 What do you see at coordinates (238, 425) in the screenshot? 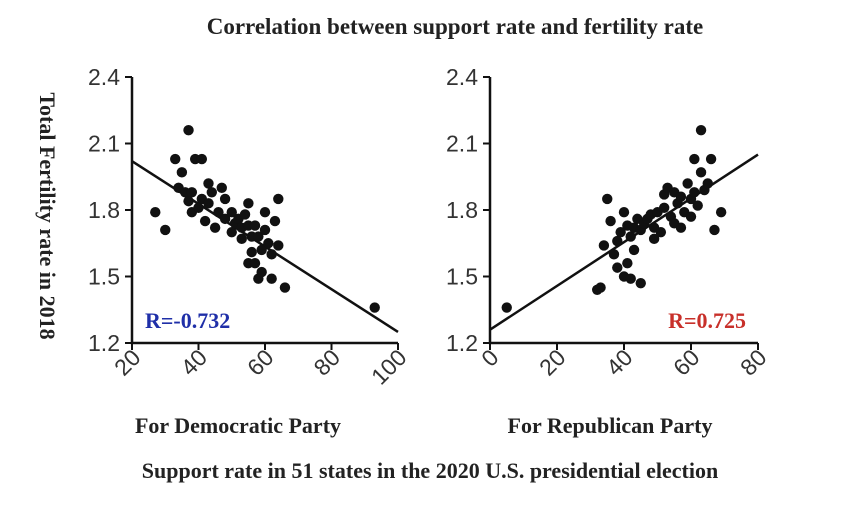
I see `democratic-x-axis-label: For Democratic Party` at bounding box center [238, 425].